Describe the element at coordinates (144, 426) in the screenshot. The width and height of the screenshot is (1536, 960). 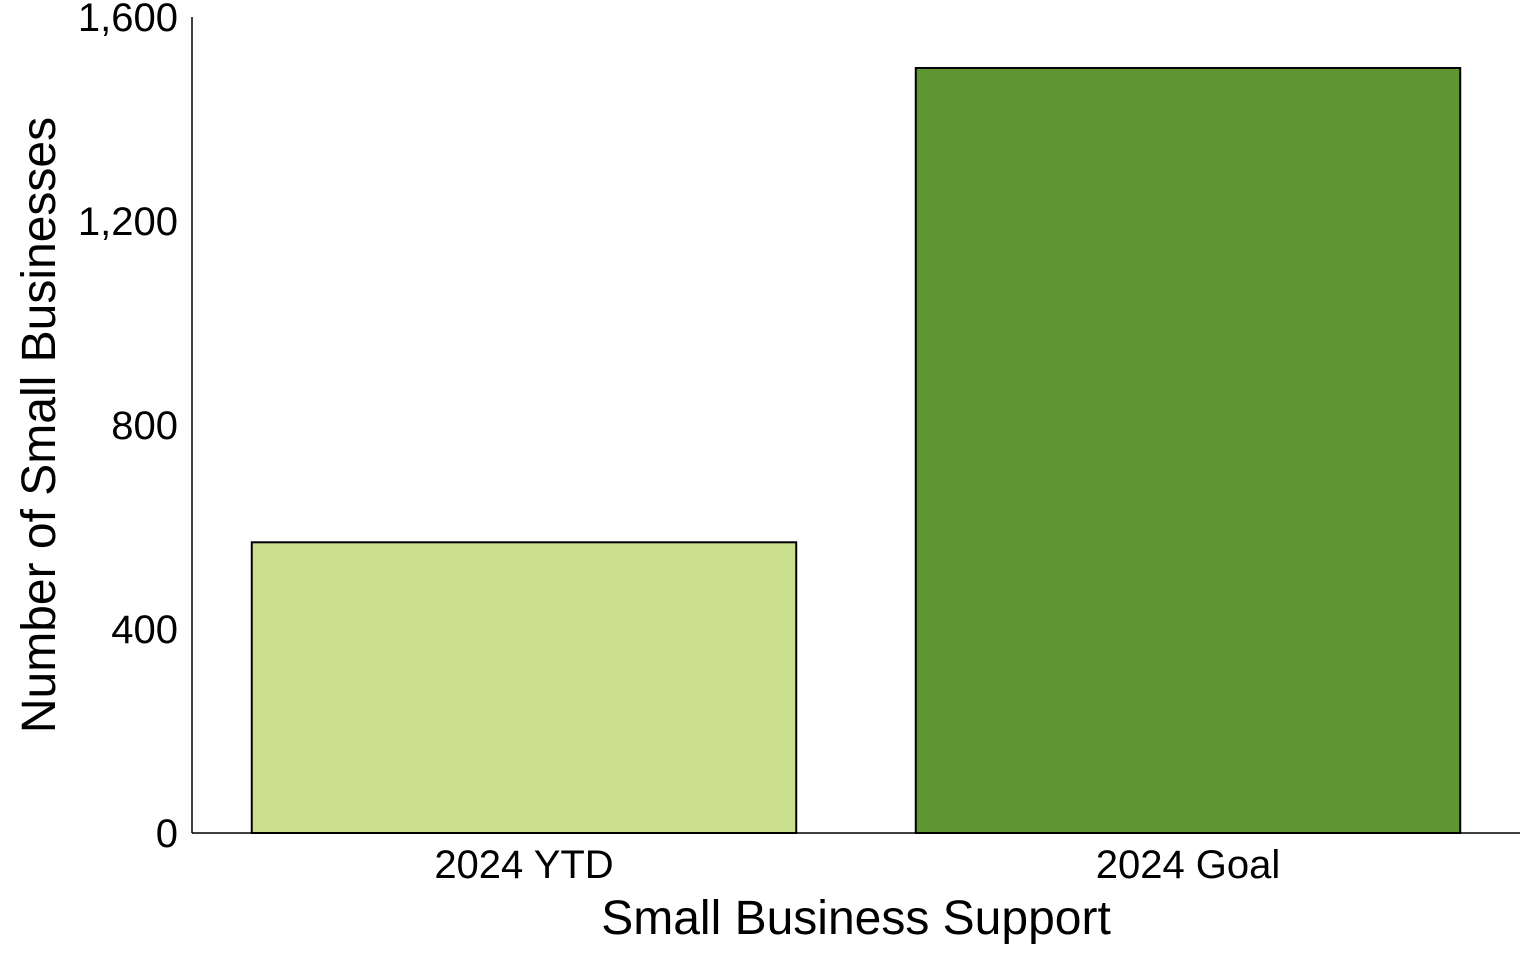
I see `y-tick-label: 800` at that location.